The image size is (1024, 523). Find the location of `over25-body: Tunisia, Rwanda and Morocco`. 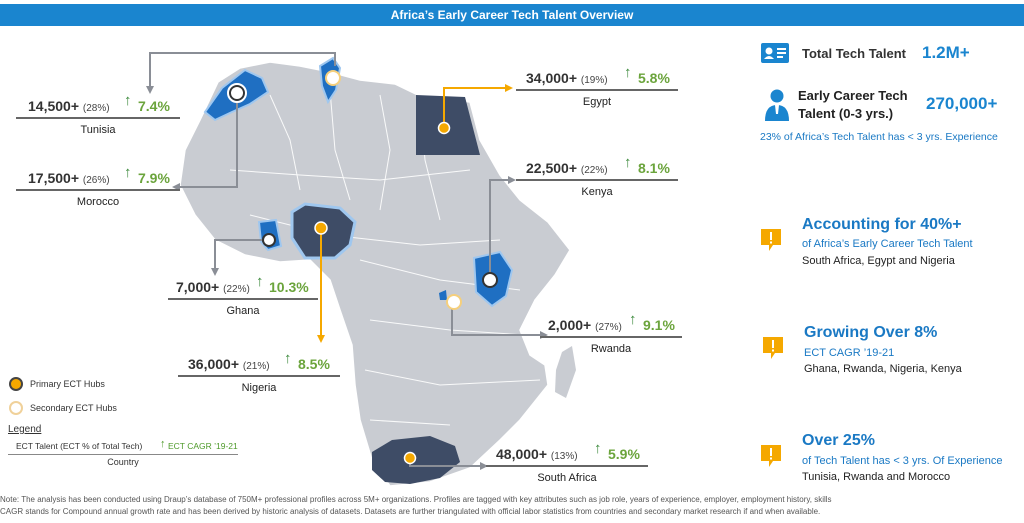

over25-body: Tunisia, Rwanda and Morocco is located at coordinates (876, 477).